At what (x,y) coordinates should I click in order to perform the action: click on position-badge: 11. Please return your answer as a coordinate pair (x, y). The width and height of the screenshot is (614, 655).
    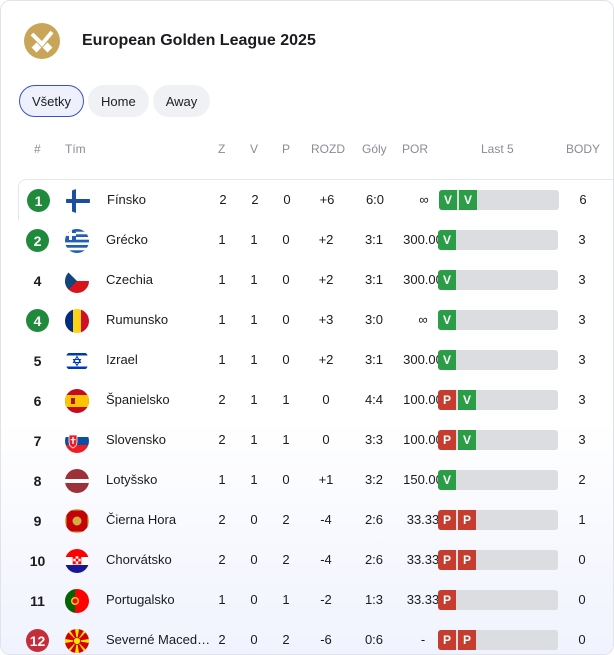
    Looking at the image, I should click on (37, 600).